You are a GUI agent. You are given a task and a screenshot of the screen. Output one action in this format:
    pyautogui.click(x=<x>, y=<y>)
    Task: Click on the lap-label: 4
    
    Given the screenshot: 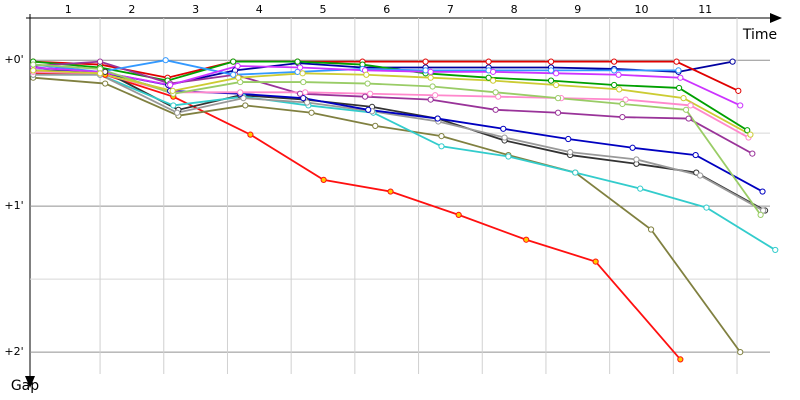 What is the action you would take?
    pyautogui.click(x=259, y=9)
    